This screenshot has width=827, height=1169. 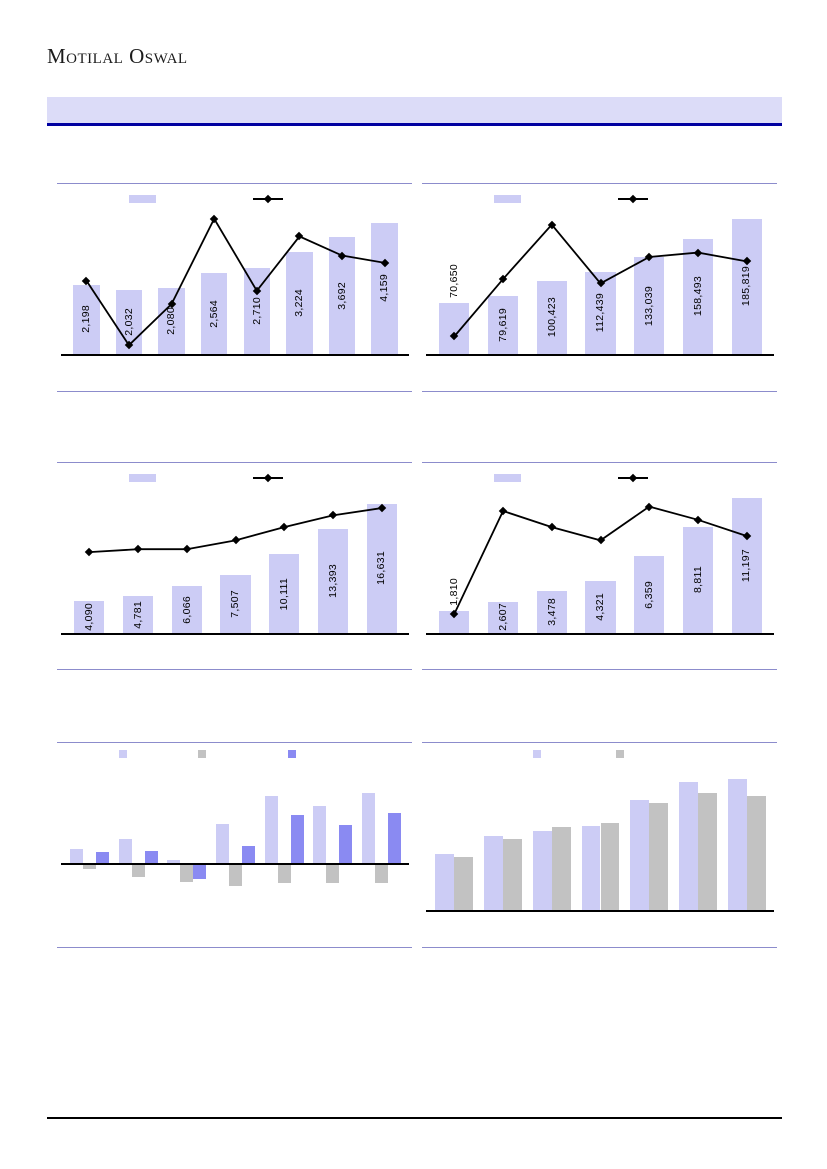 What do you see at coordinates (186, 609) in the screenshot?
I see `value-bar: 6,066` at bounding box center [186, 609].